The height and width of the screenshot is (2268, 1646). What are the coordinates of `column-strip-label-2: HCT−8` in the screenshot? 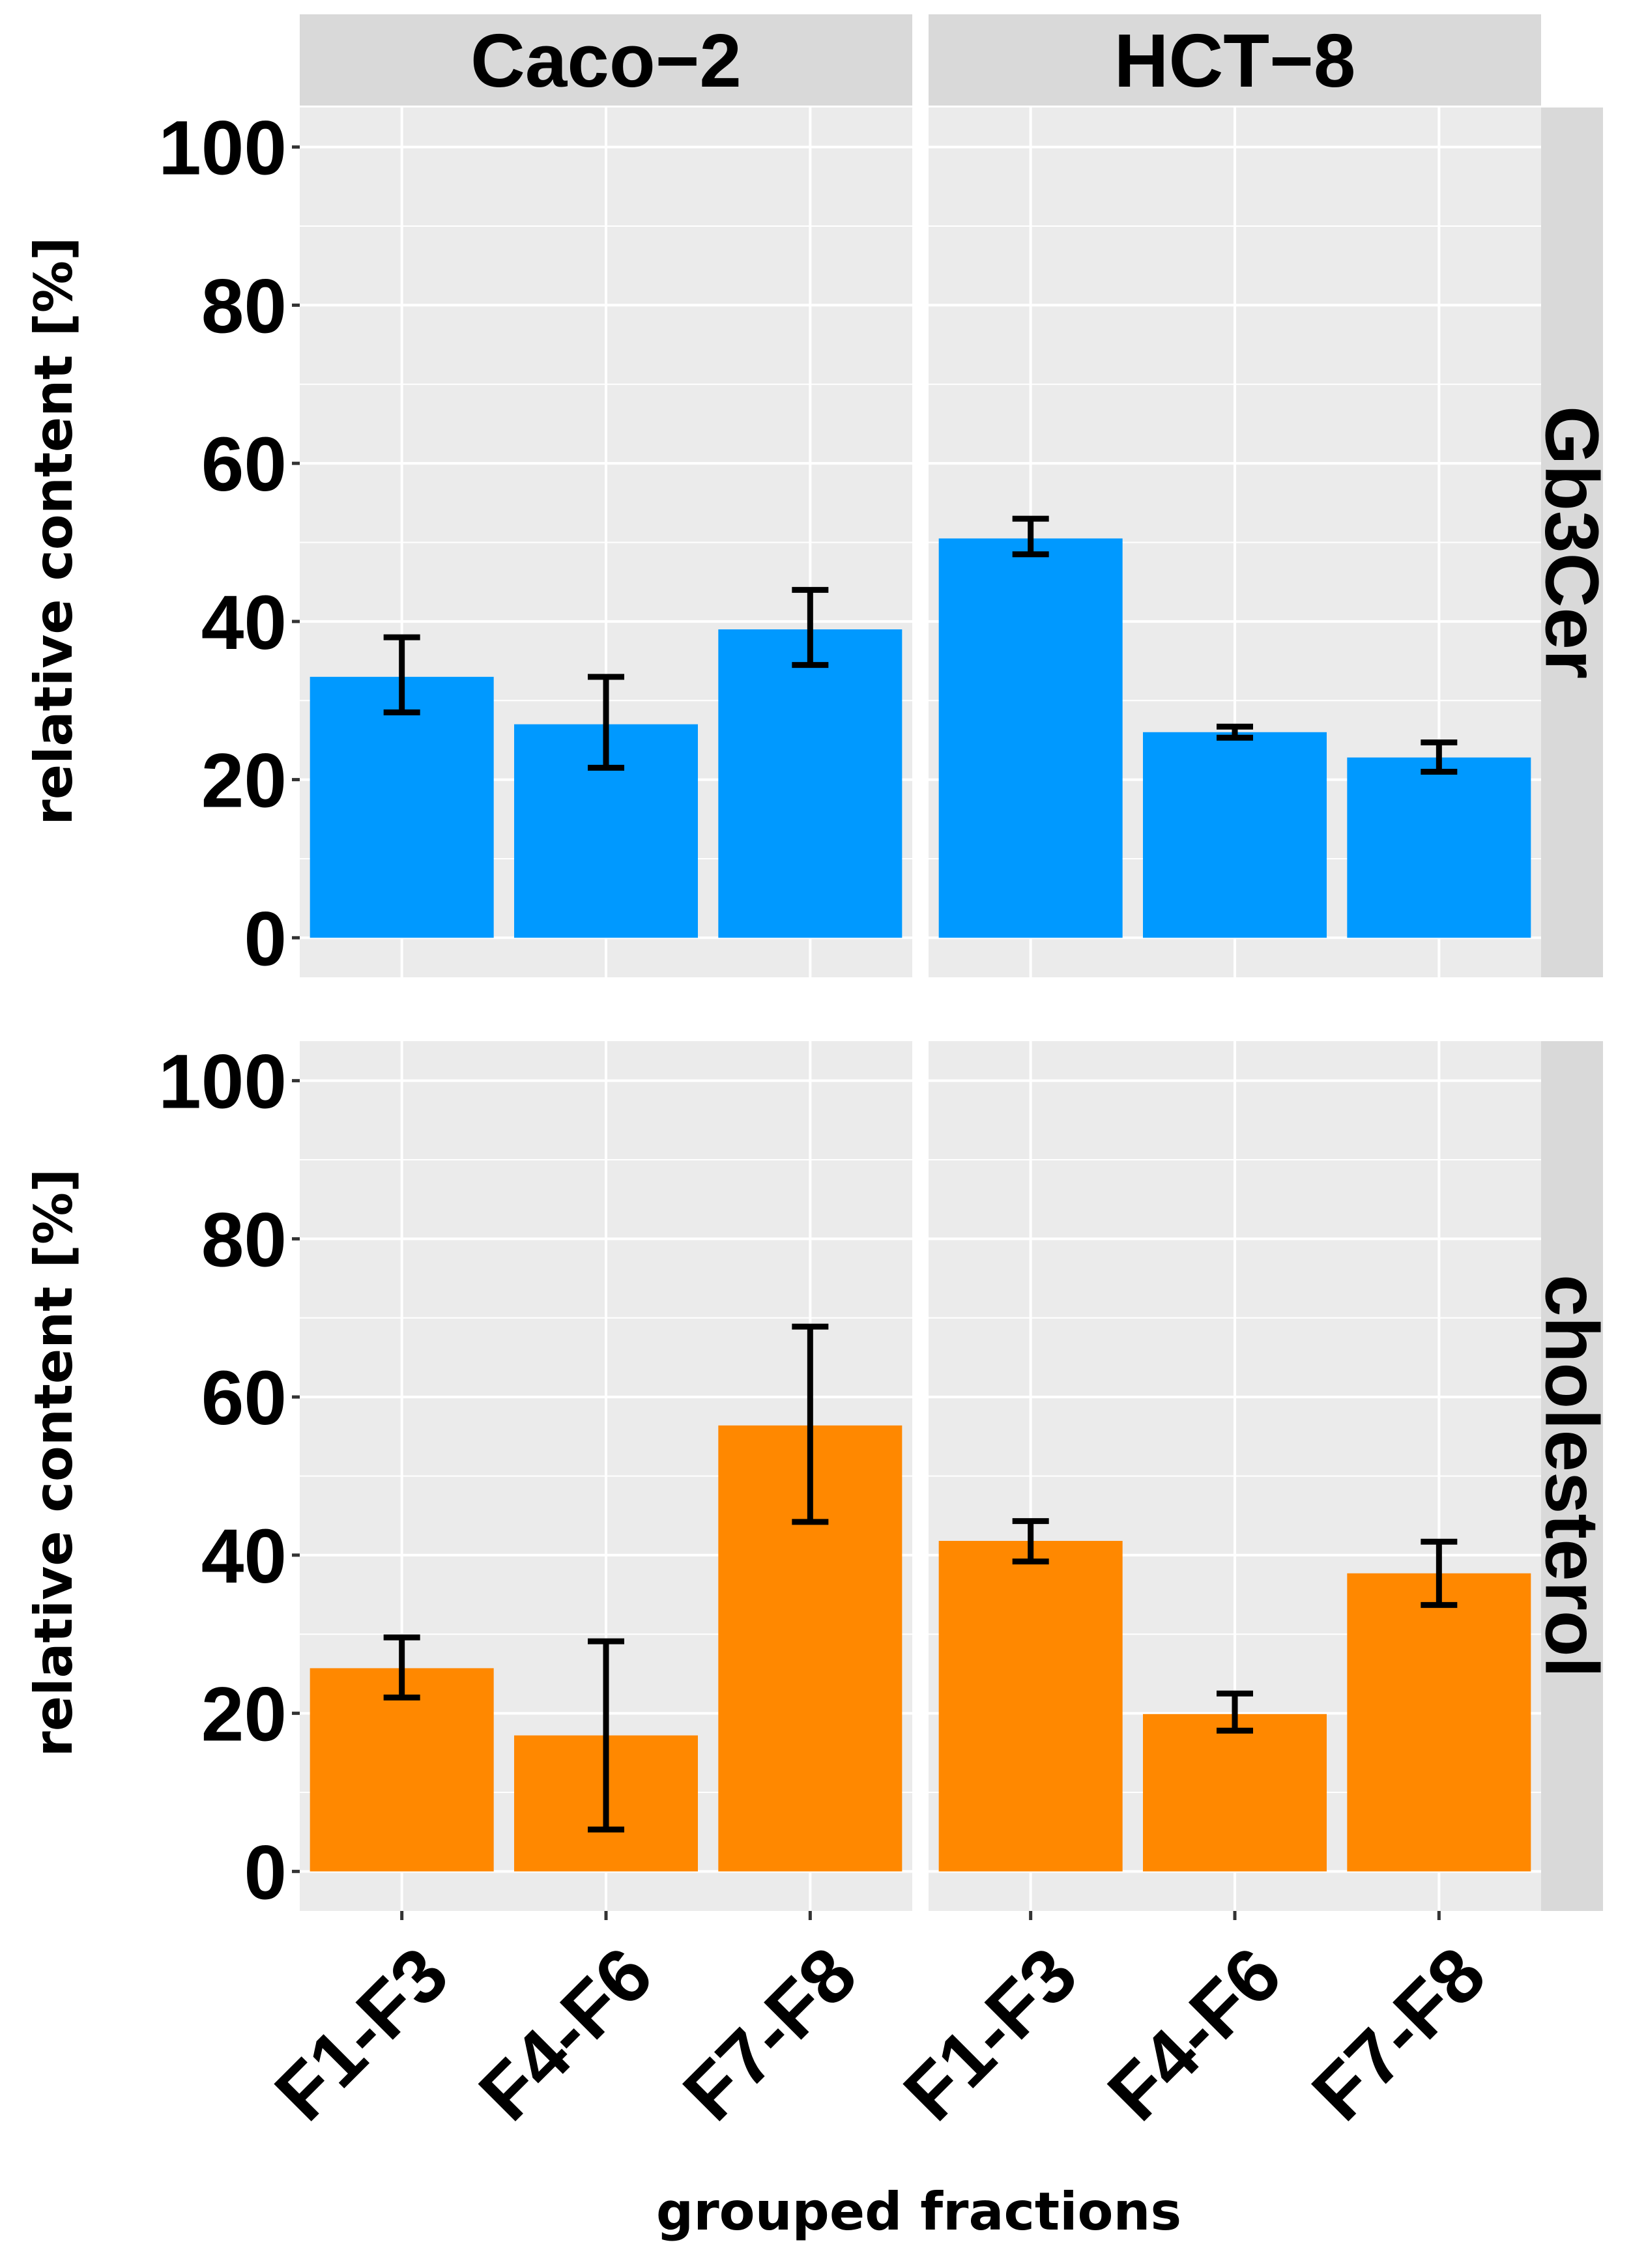 It's located at (1235, 60).